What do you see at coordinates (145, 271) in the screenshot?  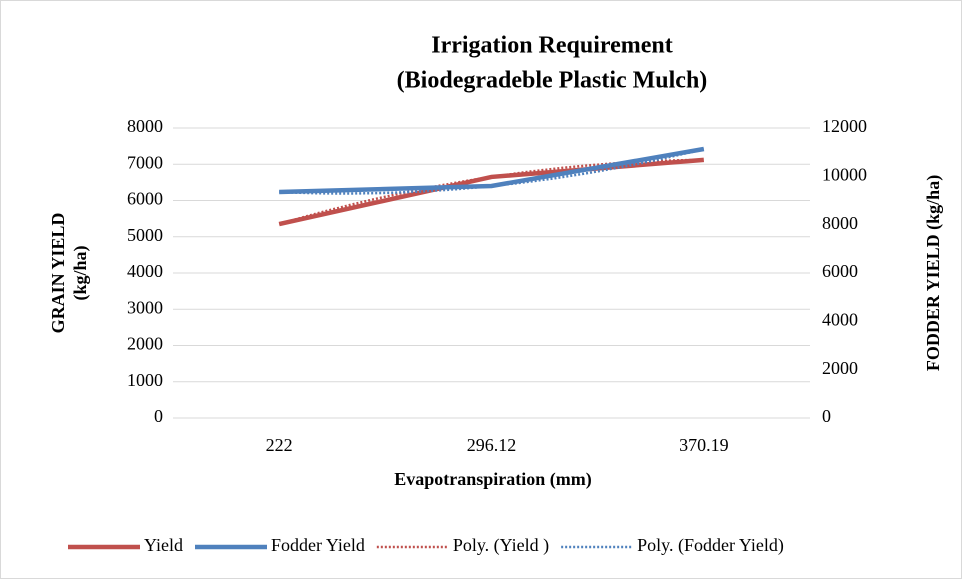 I see `y-tick-label: 4000` at bounding box center [145, 271].